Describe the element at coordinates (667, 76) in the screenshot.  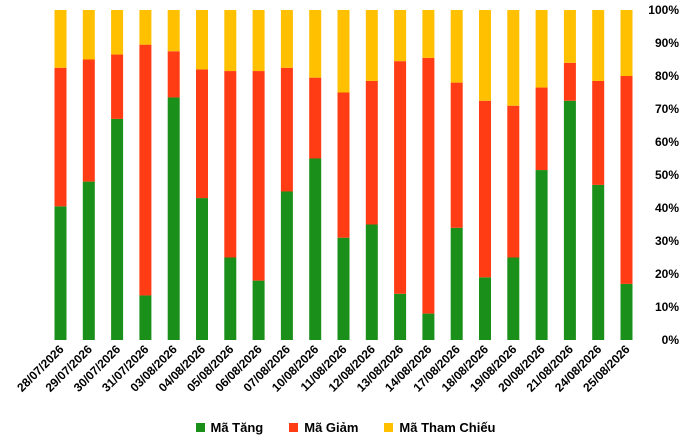
I see `y-tick-label: 80%` at that location.